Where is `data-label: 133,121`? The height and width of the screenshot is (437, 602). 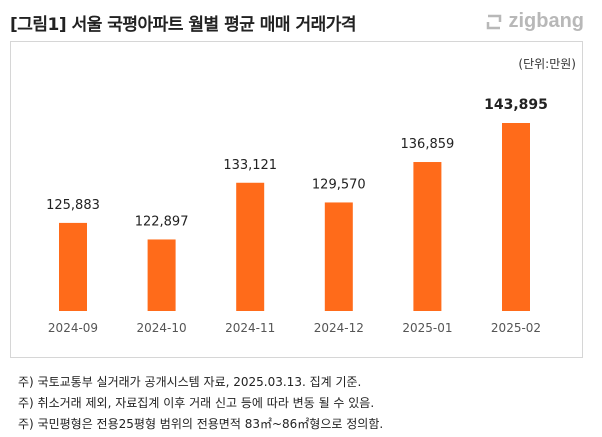 data-label: 133,121 is located at coordinates (250, 165).